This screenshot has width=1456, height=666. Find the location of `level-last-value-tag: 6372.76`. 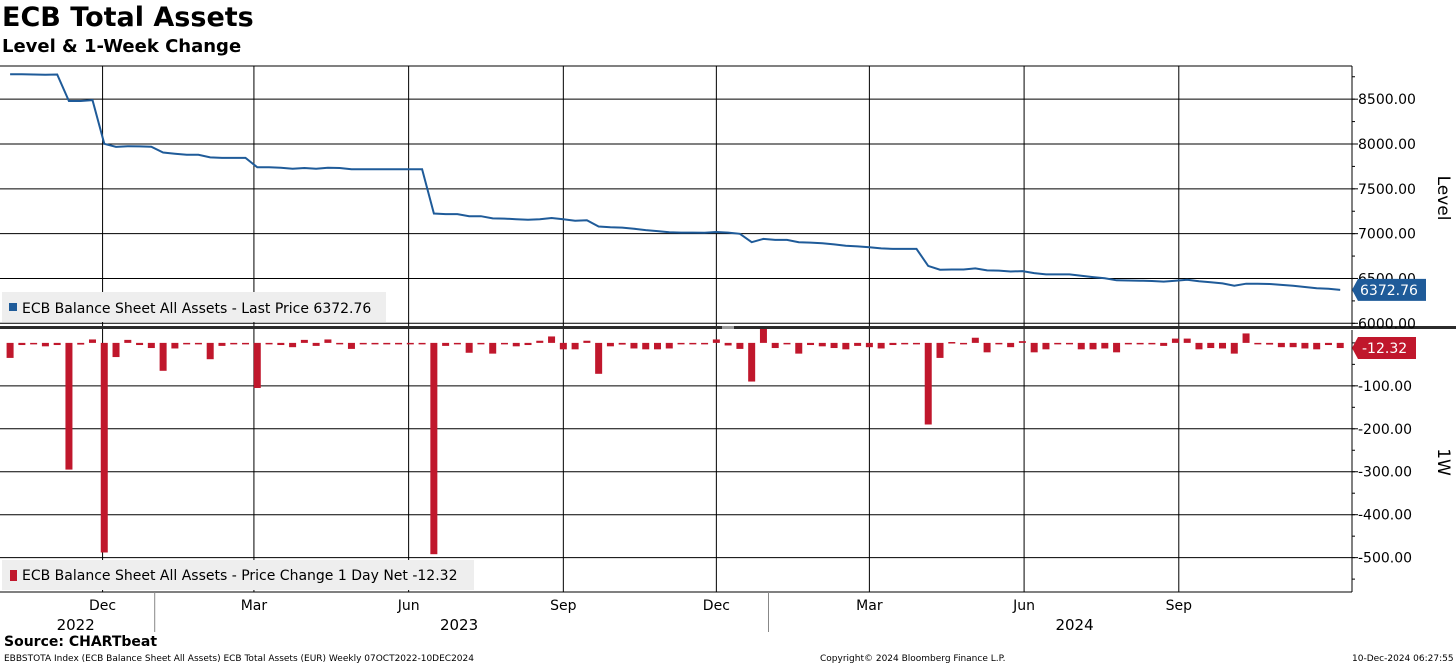

level-last-value-tag: 6372.76 is located at coordinates (1389, 289).